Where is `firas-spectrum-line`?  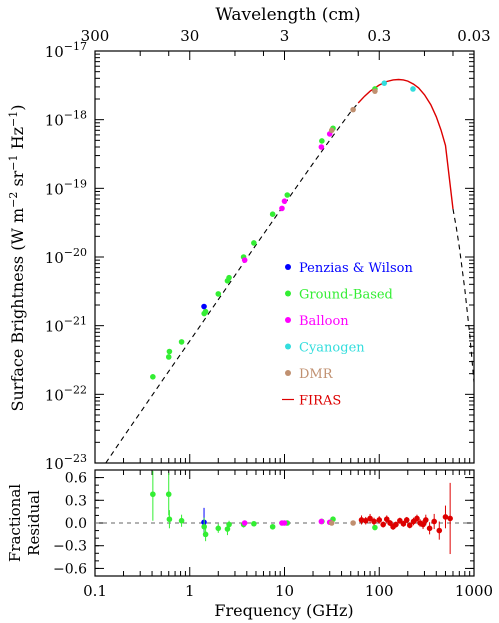
firas-spectrum-line is located at coordinates (405, 144).